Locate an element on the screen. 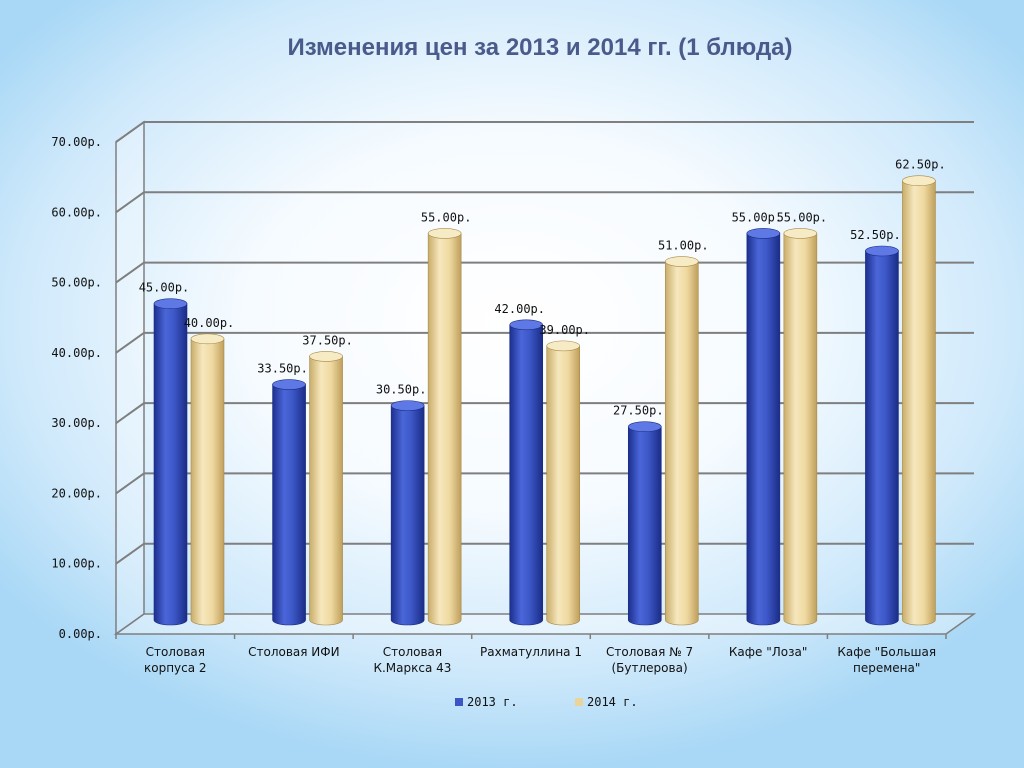 Image resolution: width=1024 pixels, height=768 pixels. data-label-2013: 52.50р. is located at coordinates (875, 235).